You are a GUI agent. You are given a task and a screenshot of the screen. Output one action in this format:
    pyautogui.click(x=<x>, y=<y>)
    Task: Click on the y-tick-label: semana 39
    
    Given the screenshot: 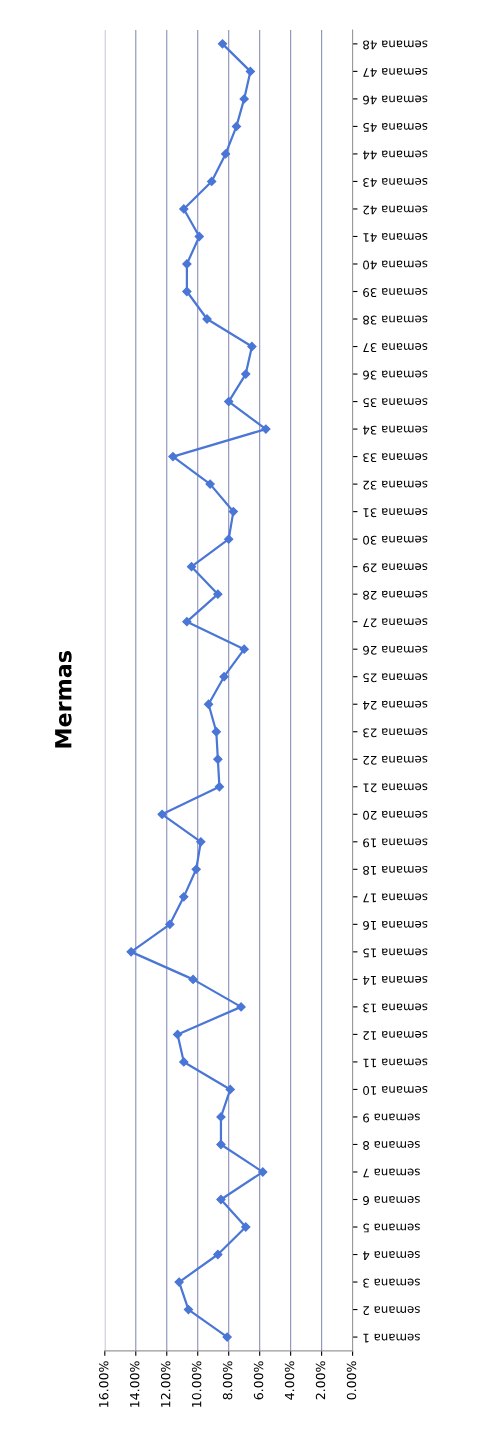 What is the action you would take?
    pyautogui.click(x=395, y=293)
    